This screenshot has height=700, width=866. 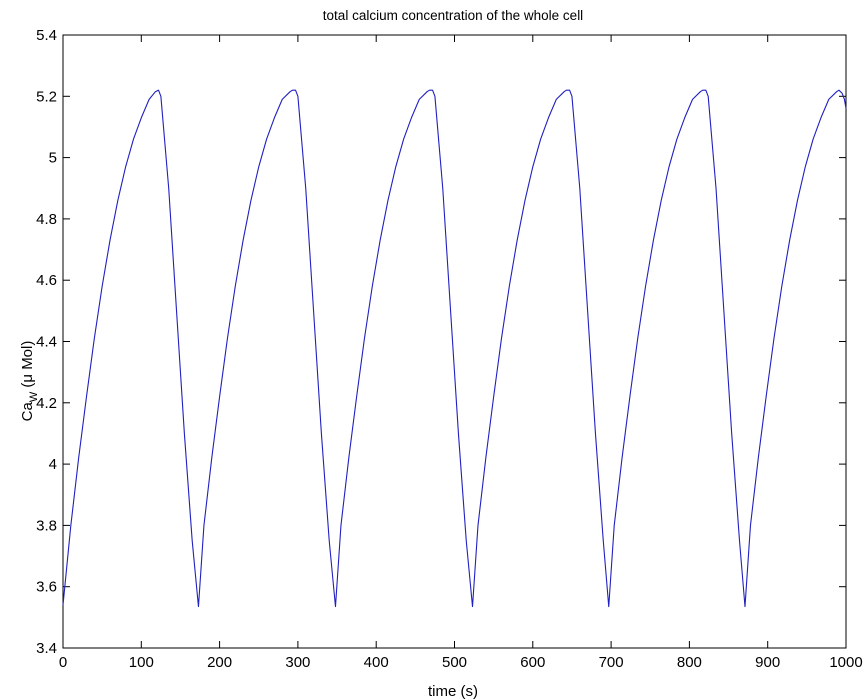 What do you see at coordinates (611, 662) in the screenshot?
I see `x-tick-label: 700` at bounding box center [611, 662].